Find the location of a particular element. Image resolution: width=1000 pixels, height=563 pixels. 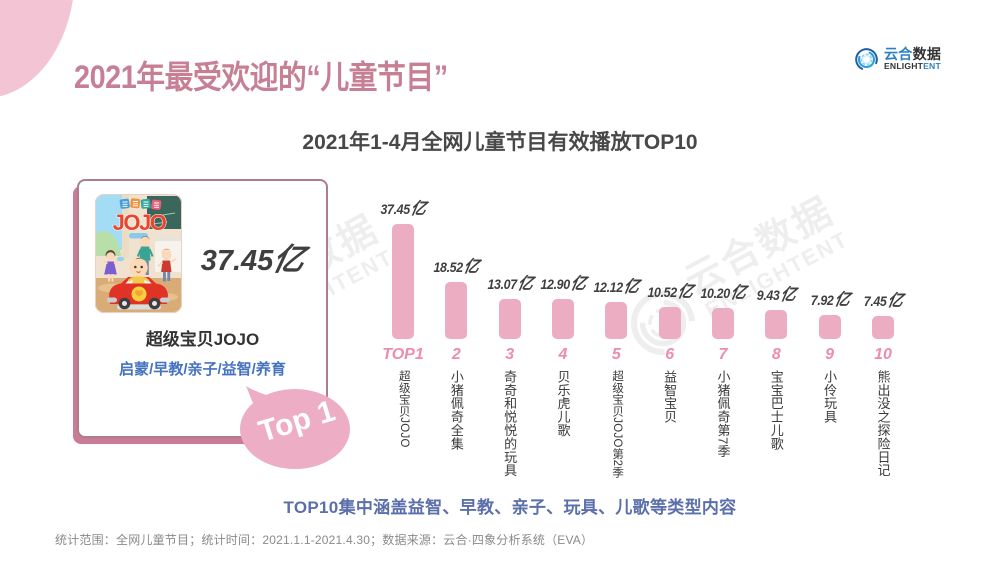

bar-rank-label: TOP1 is located at coordinates (403, 354).